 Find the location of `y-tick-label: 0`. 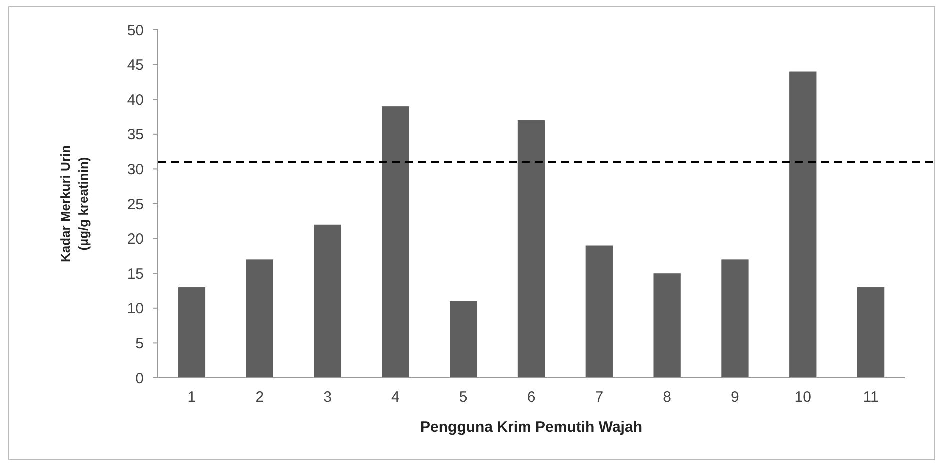

y-tick-label: 0 is located at coordinates (140, 379).